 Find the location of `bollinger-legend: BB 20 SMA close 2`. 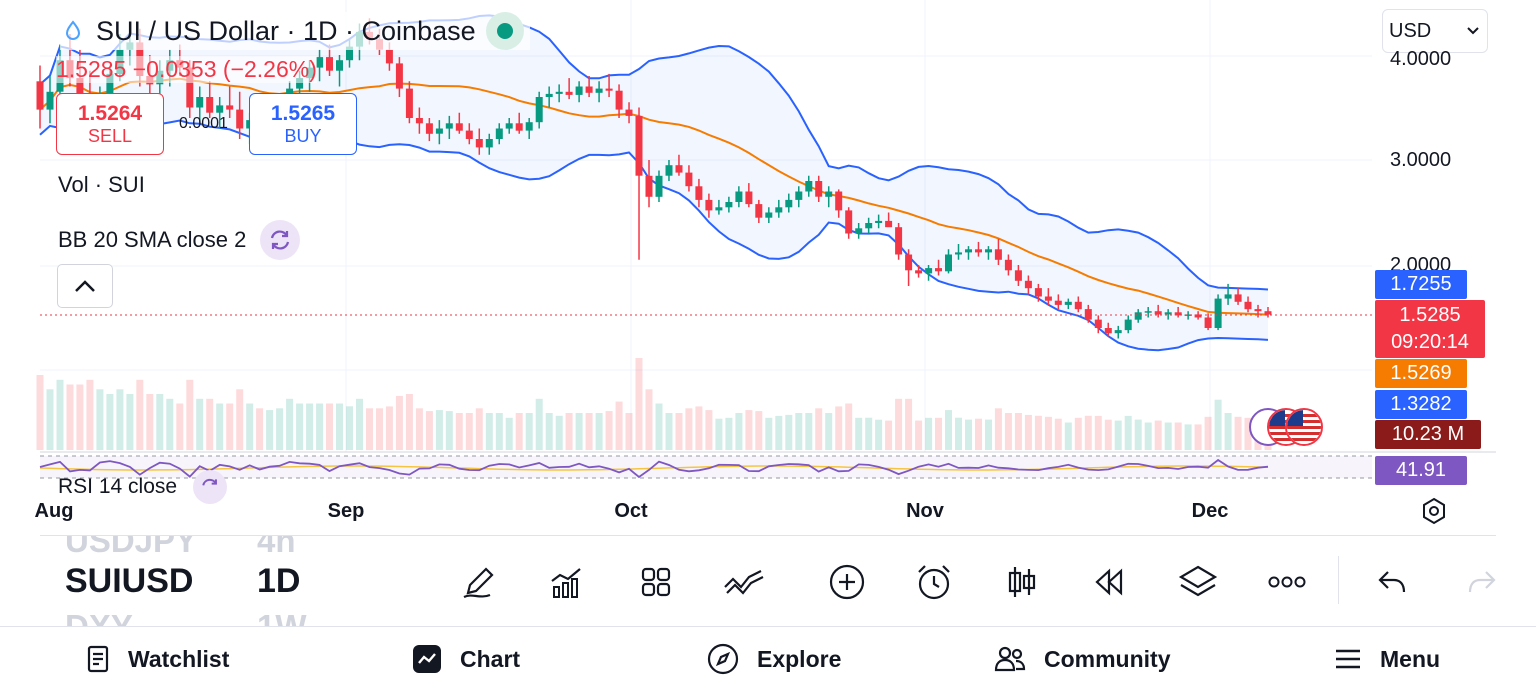

bollinger-legend: BB 20 SMA close 2 is located at coordinates (179, 240).